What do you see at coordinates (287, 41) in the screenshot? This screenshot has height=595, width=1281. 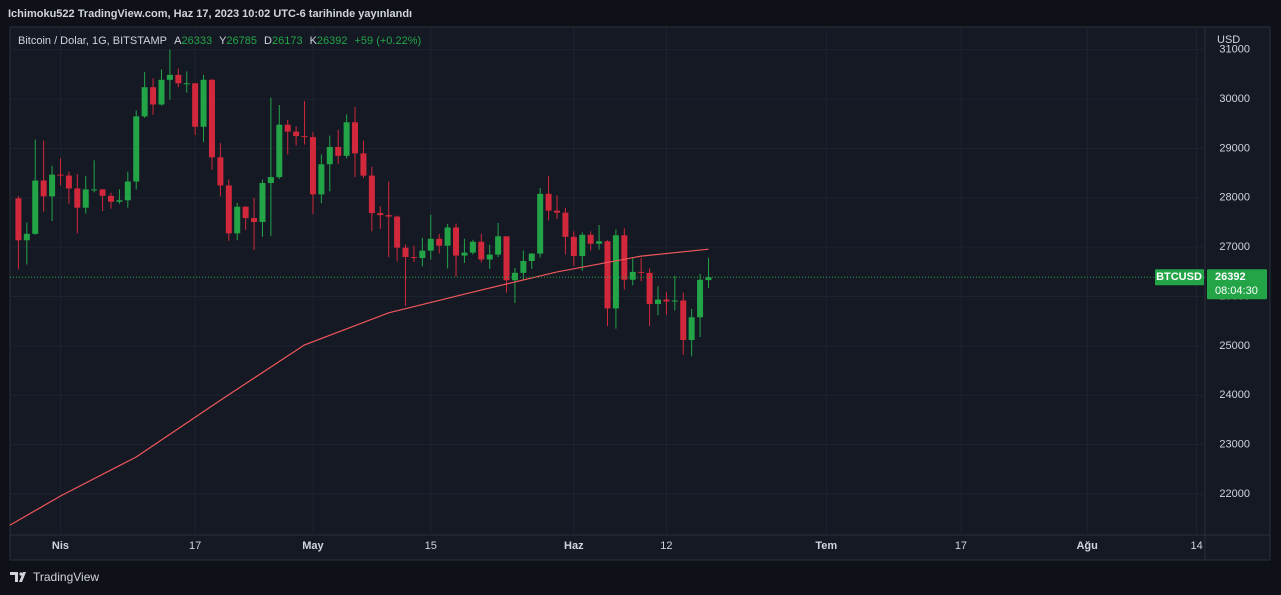 I see `ohlc-value: 26173` at bounding box center [287, 41].